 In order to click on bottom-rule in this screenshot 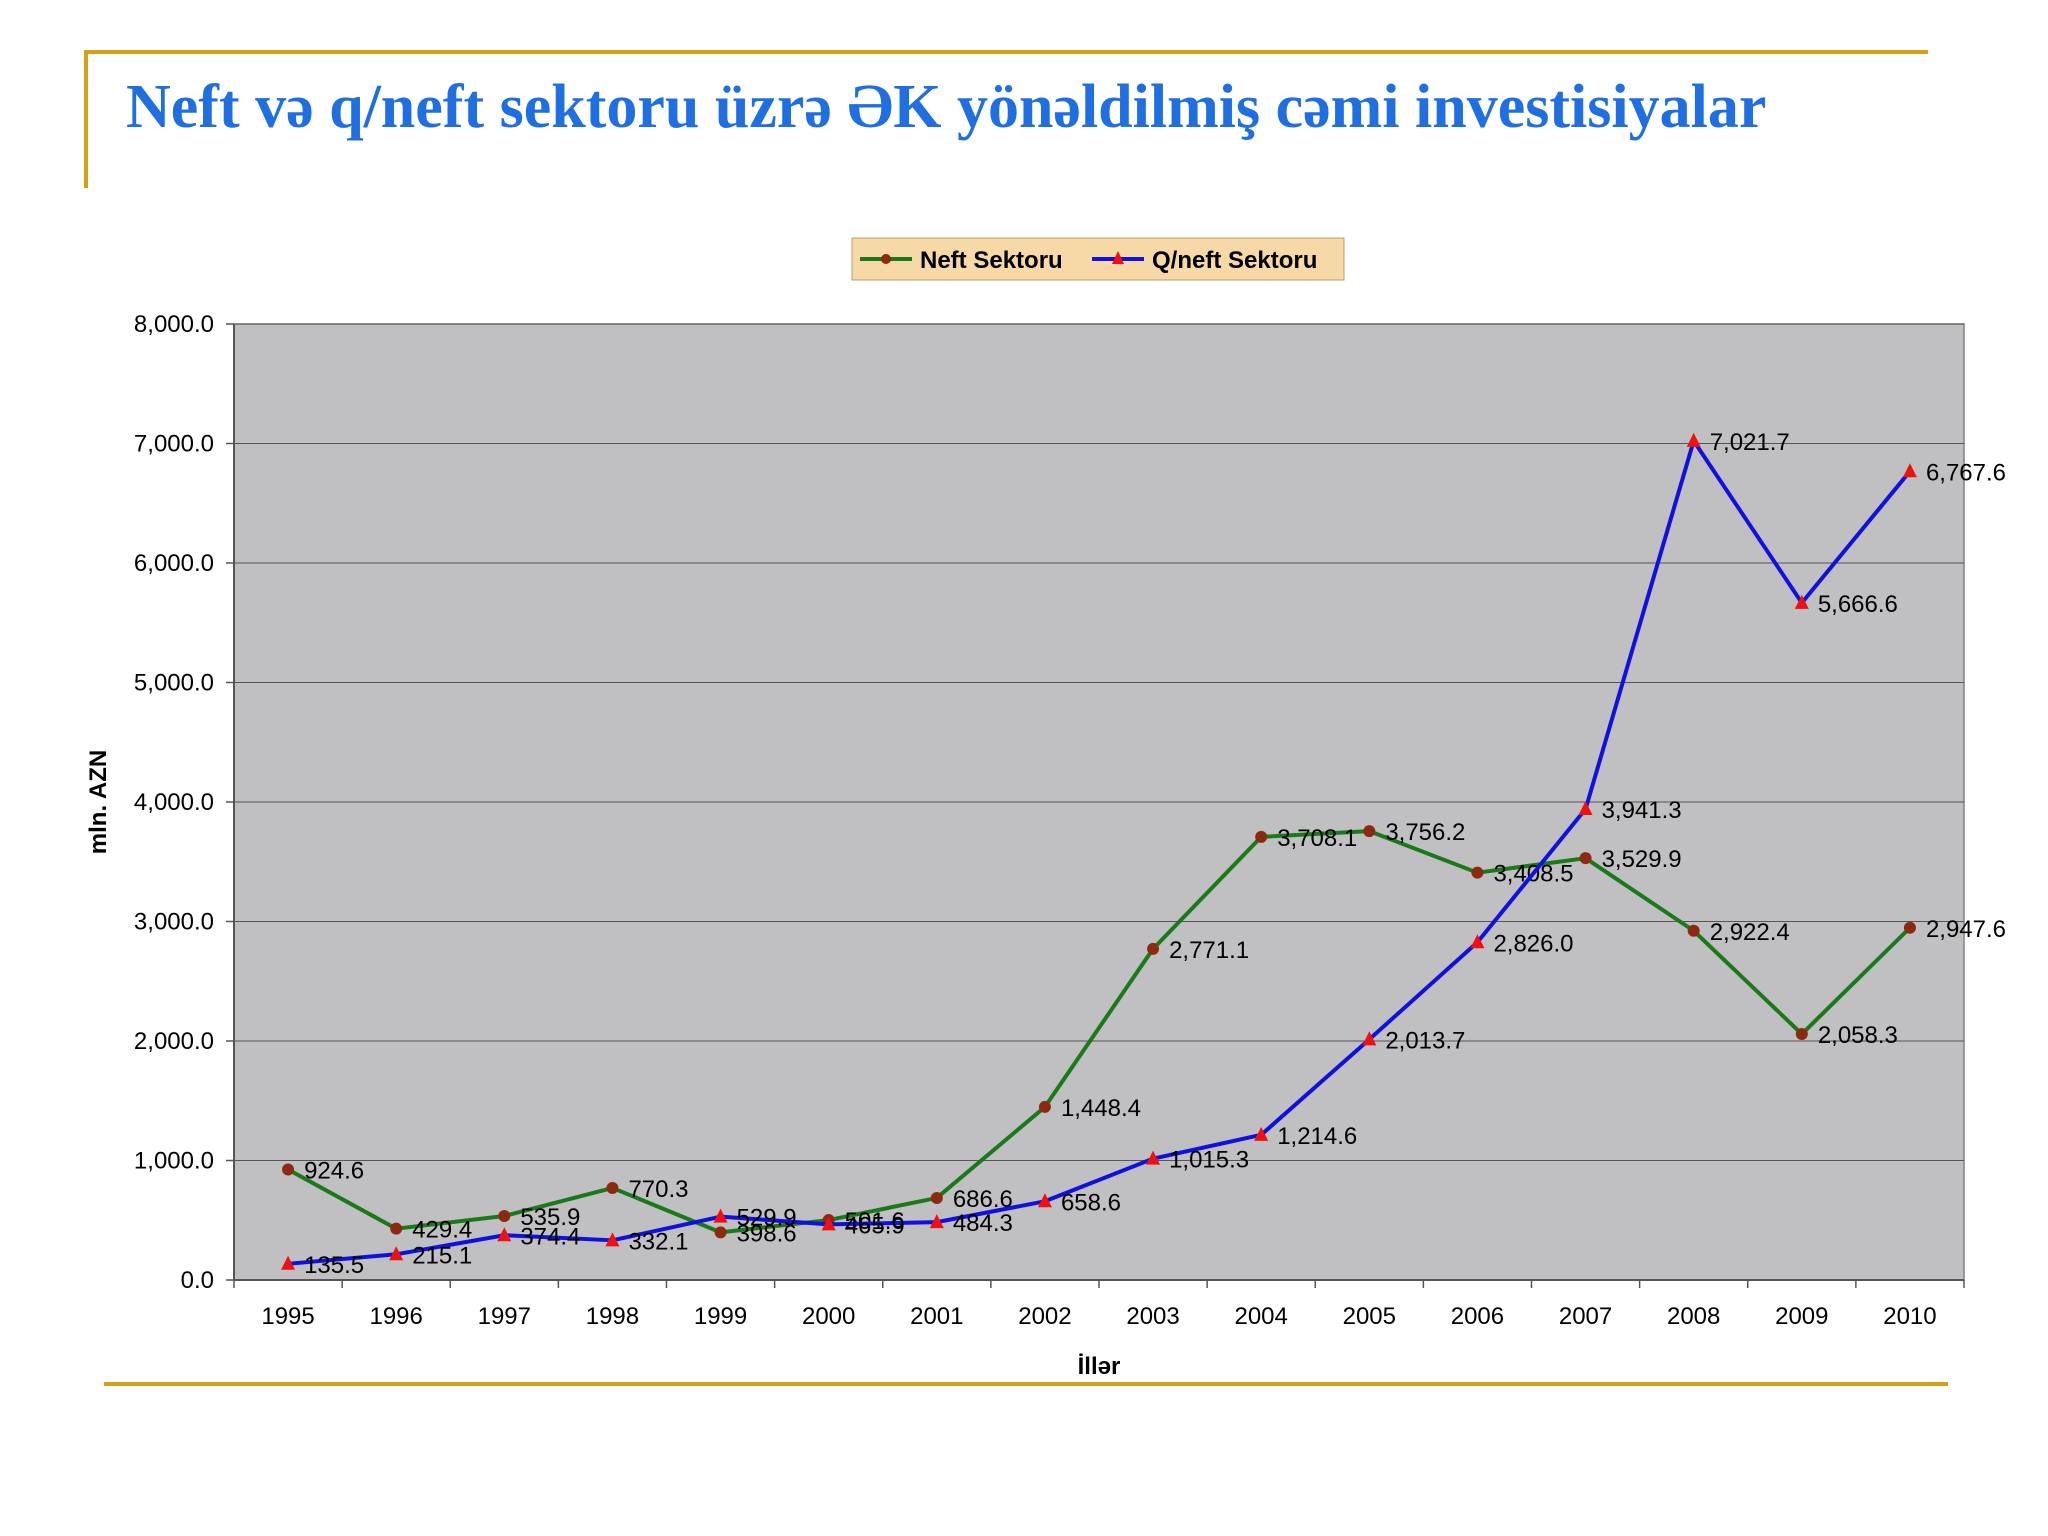, I will do `click(1026, 1384)`.